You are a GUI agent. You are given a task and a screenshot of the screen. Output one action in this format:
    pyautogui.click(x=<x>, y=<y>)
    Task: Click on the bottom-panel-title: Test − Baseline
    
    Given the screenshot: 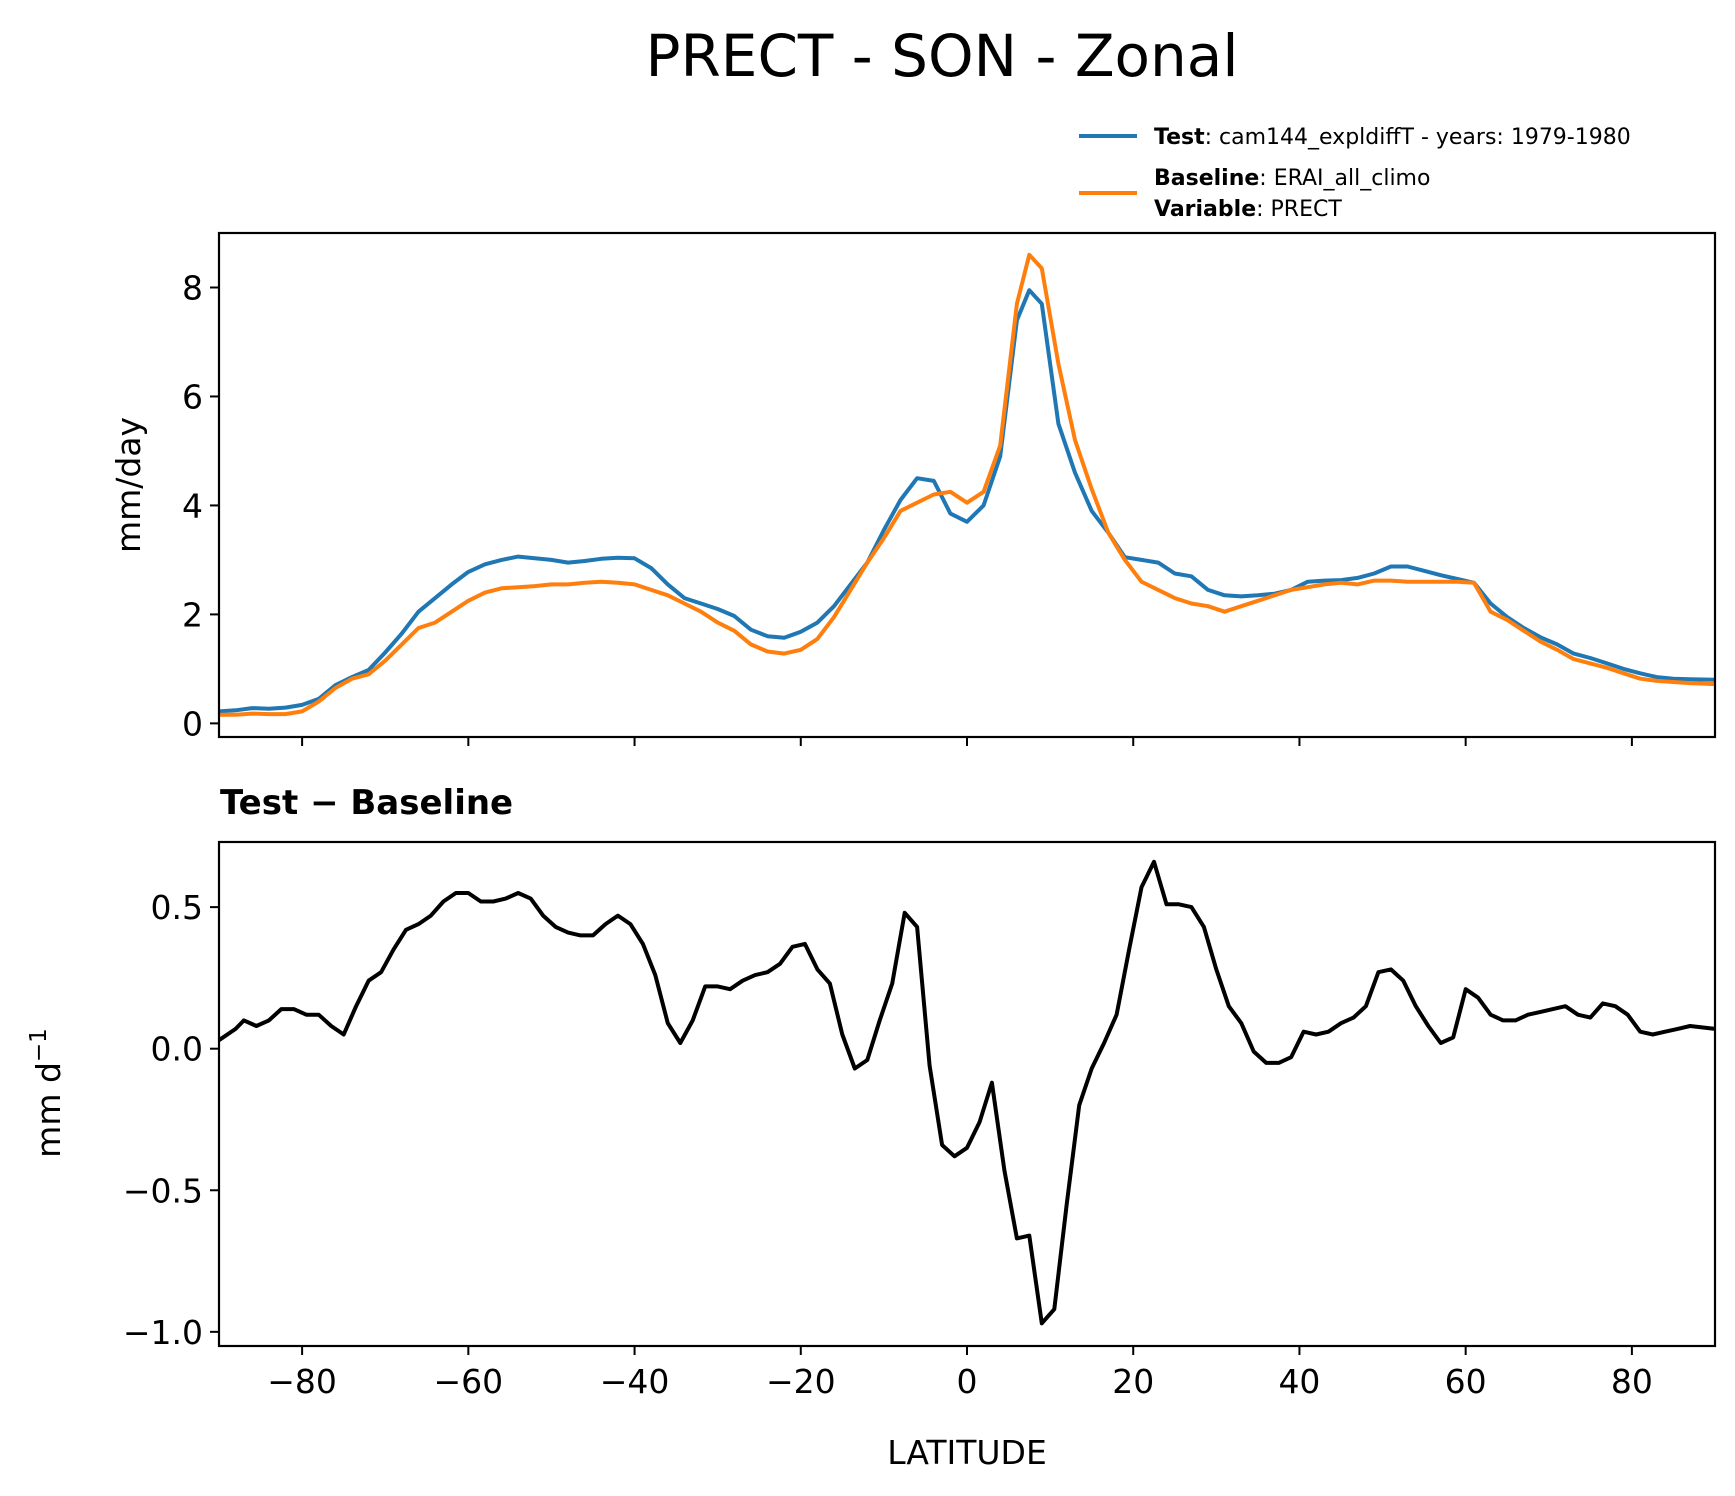 What is the action you would take?
    pyautogui.click(x=366, y=803)
    